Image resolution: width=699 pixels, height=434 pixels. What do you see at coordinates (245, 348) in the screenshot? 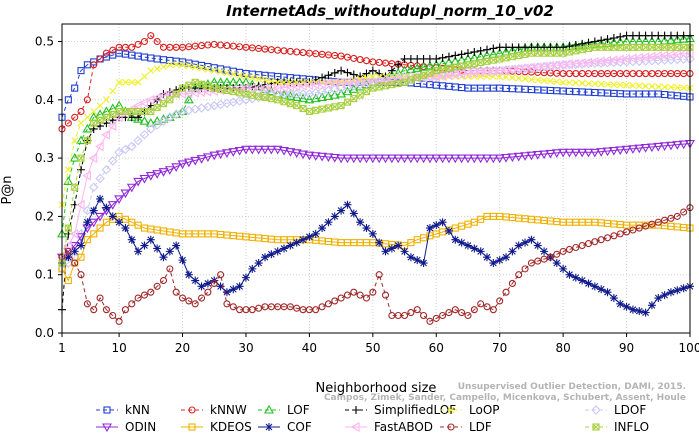
I see `x-tick-label: 30` at bounding box center [245, 348].